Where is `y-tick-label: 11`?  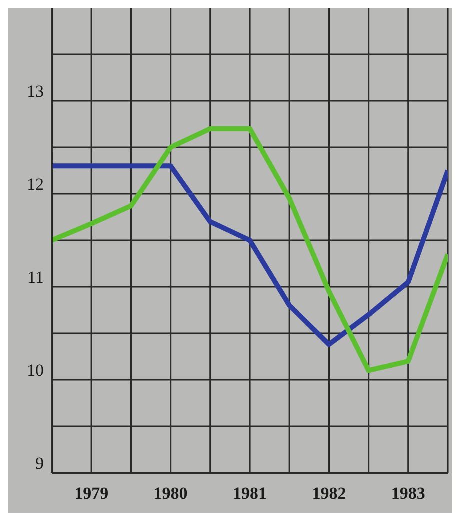 y-tick-label: 11 is located at coordinates (36, 278).